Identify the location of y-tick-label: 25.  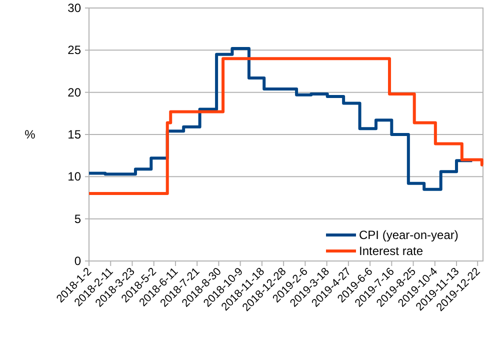
(75, 50).